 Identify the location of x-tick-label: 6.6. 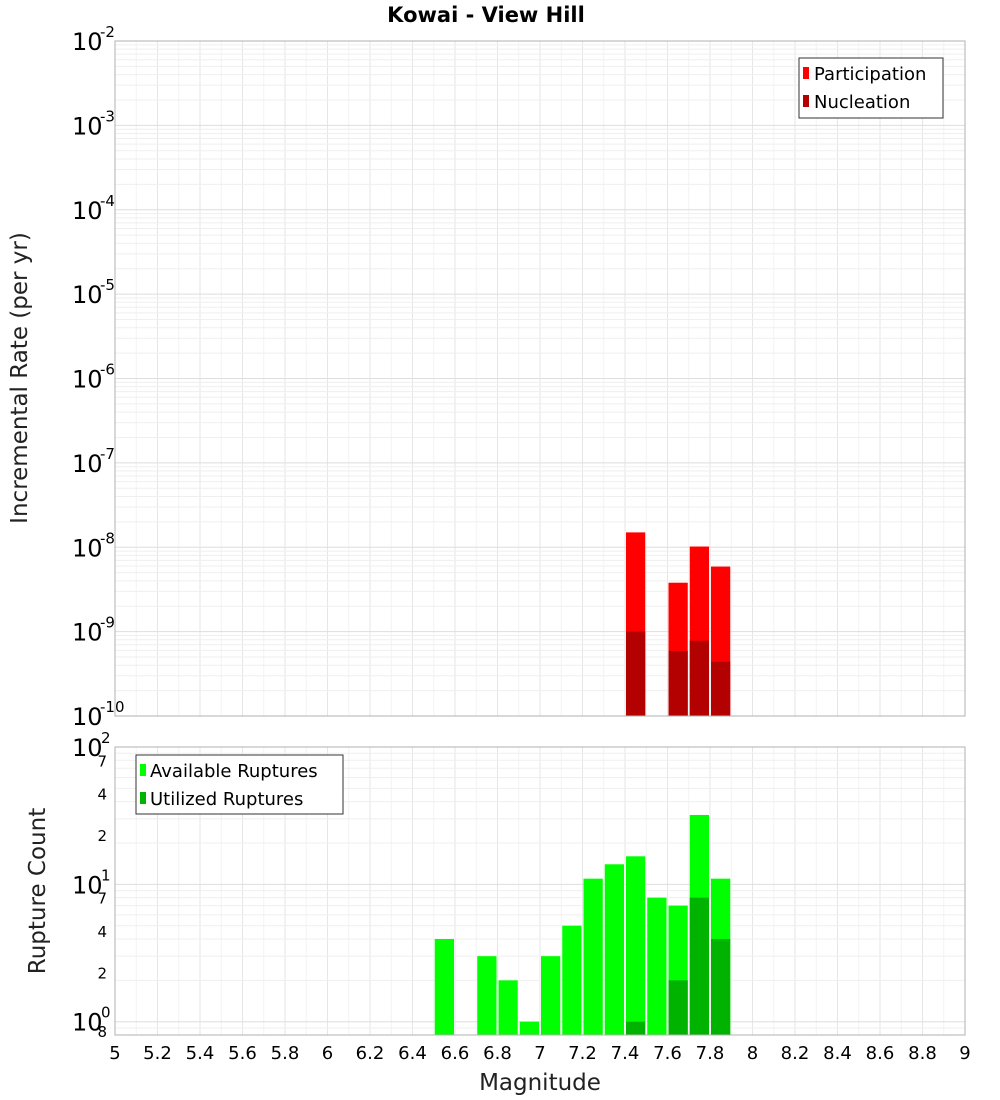
(455, 1053).